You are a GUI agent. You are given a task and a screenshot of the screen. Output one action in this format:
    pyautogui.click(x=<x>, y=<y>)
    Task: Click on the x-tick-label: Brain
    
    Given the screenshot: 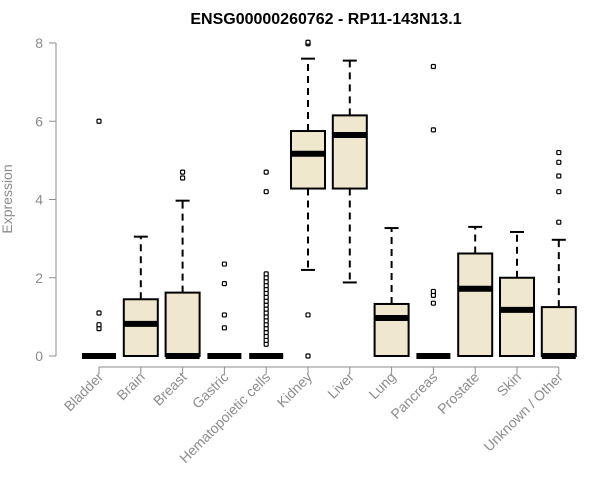 What is the action you would take?
    pyautogui.click(x=130, y=386)
    